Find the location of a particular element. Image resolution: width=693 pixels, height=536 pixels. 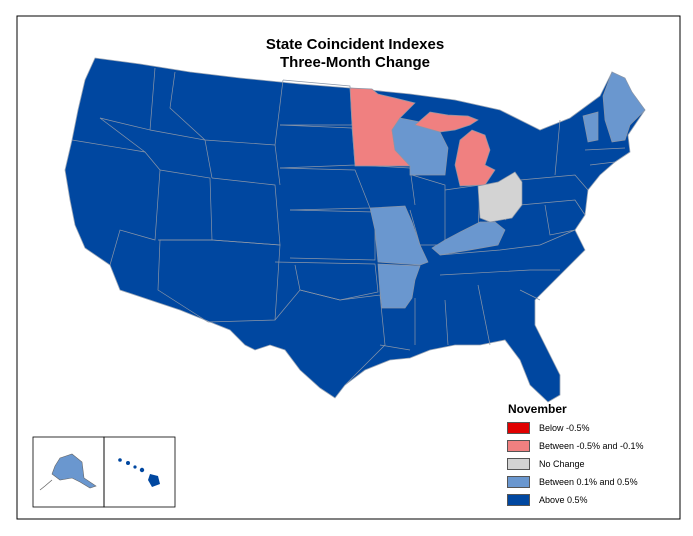

legend-title: November is located at coordinates (537, 409).